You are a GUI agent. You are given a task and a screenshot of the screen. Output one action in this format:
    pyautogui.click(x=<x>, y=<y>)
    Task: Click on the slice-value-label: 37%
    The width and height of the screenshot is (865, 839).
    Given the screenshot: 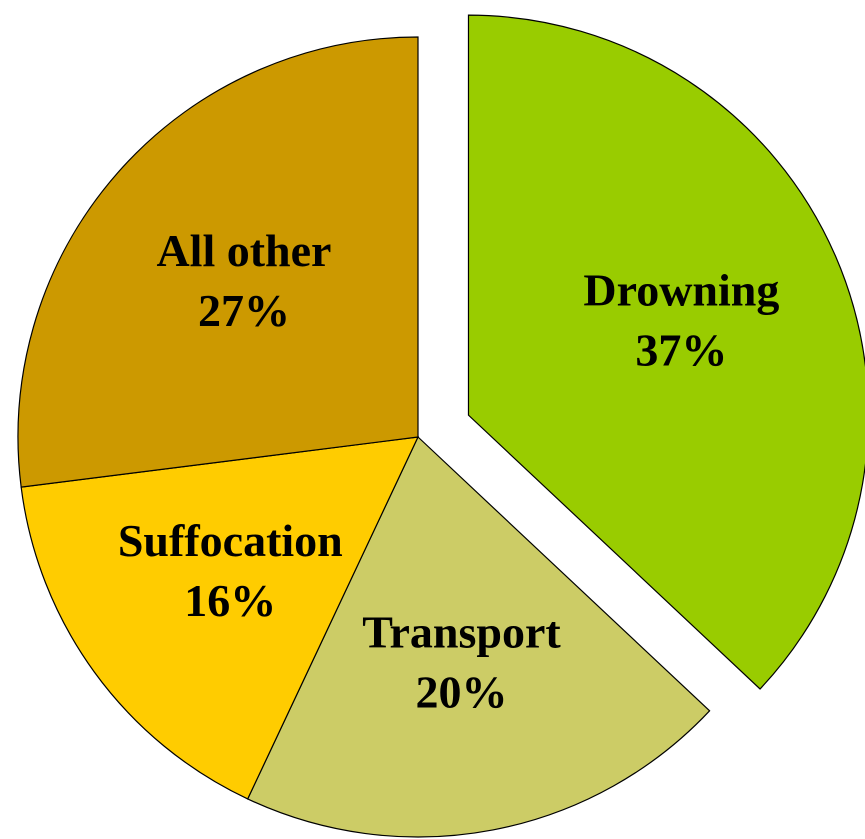 What is the action you would take?
    pyautogui.click(x=681, y=350)
    